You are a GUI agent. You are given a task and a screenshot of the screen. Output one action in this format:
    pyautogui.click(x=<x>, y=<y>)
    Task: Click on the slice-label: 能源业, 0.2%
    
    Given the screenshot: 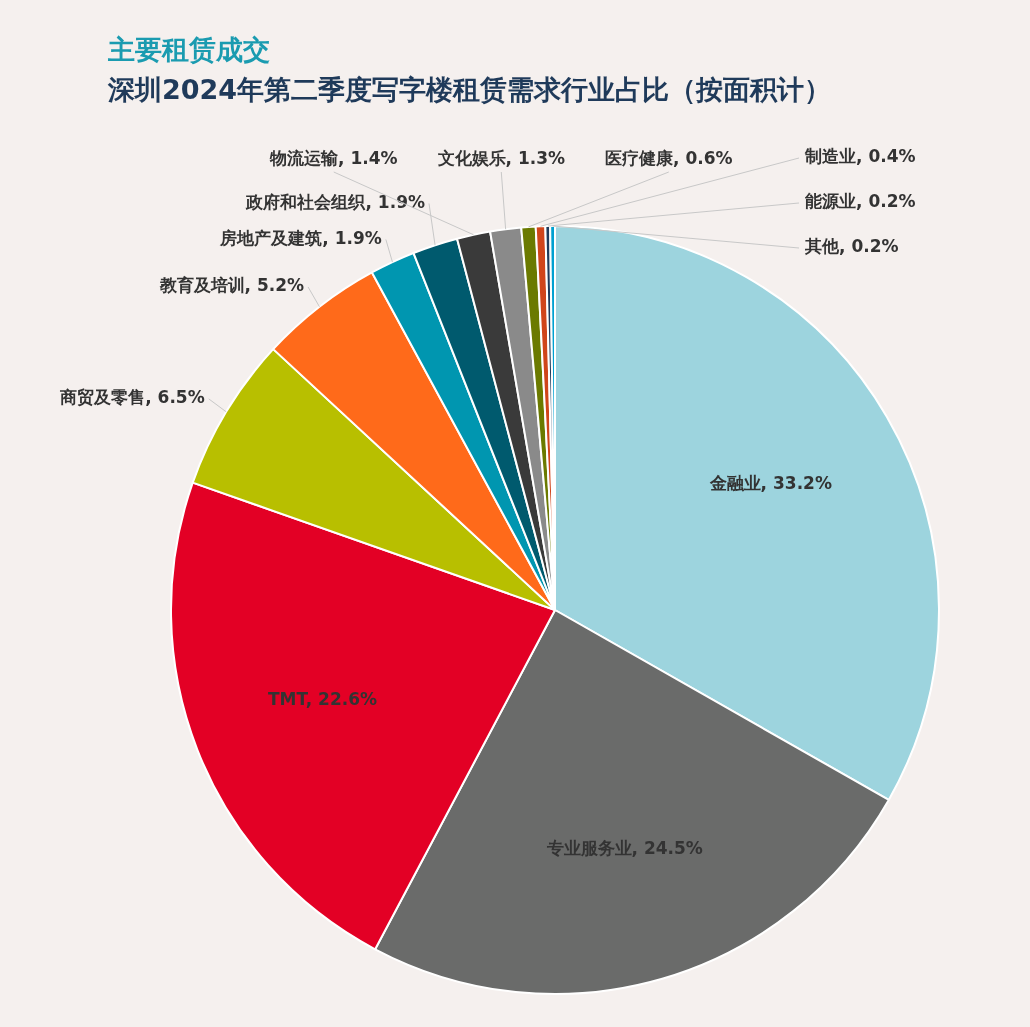 What is the action you would take?
    pyautogui.click(x=860, y=201)
    